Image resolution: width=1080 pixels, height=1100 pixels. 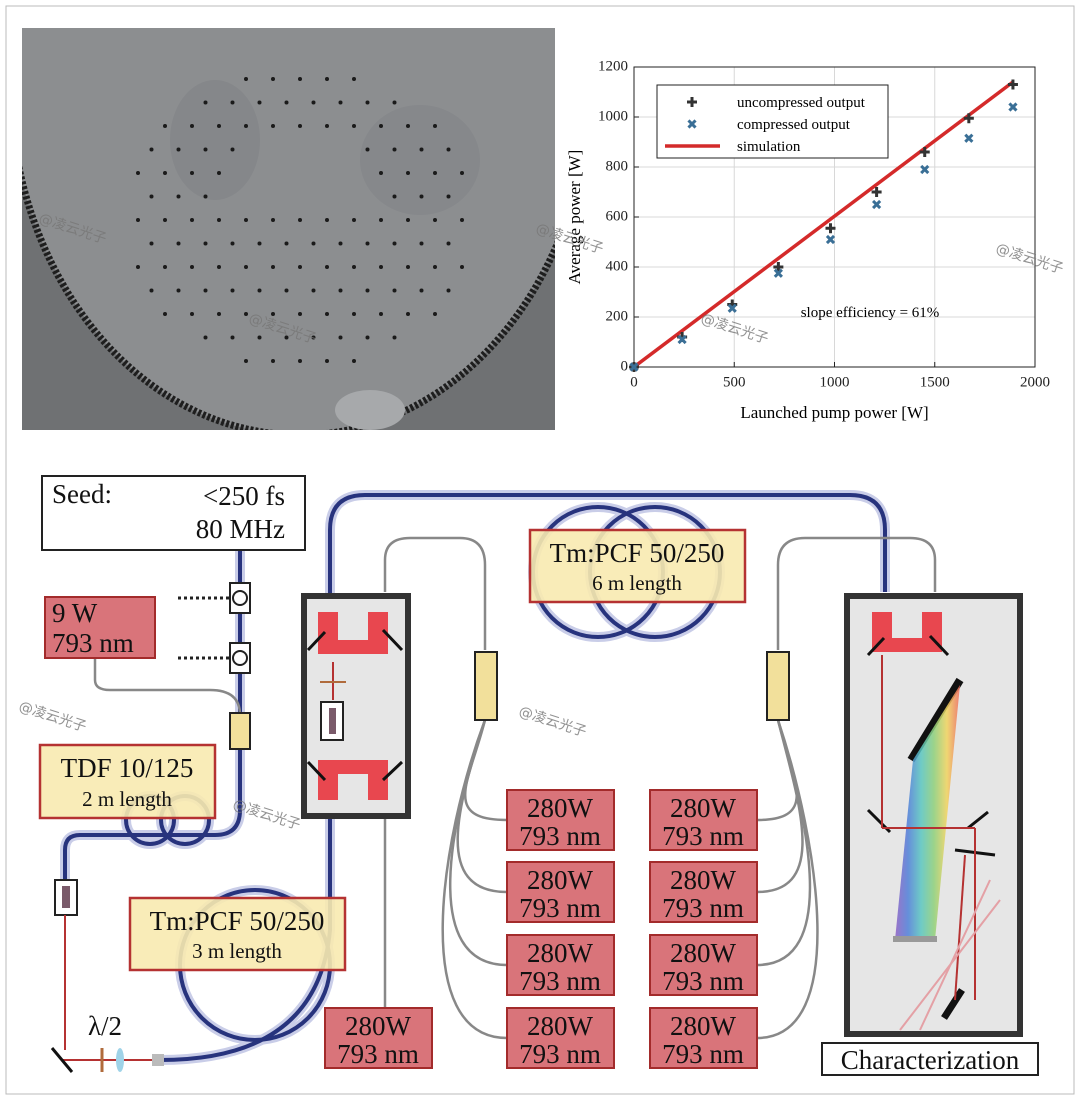 I want to click on y-tick-label: 200, so click(x=617, y=316).